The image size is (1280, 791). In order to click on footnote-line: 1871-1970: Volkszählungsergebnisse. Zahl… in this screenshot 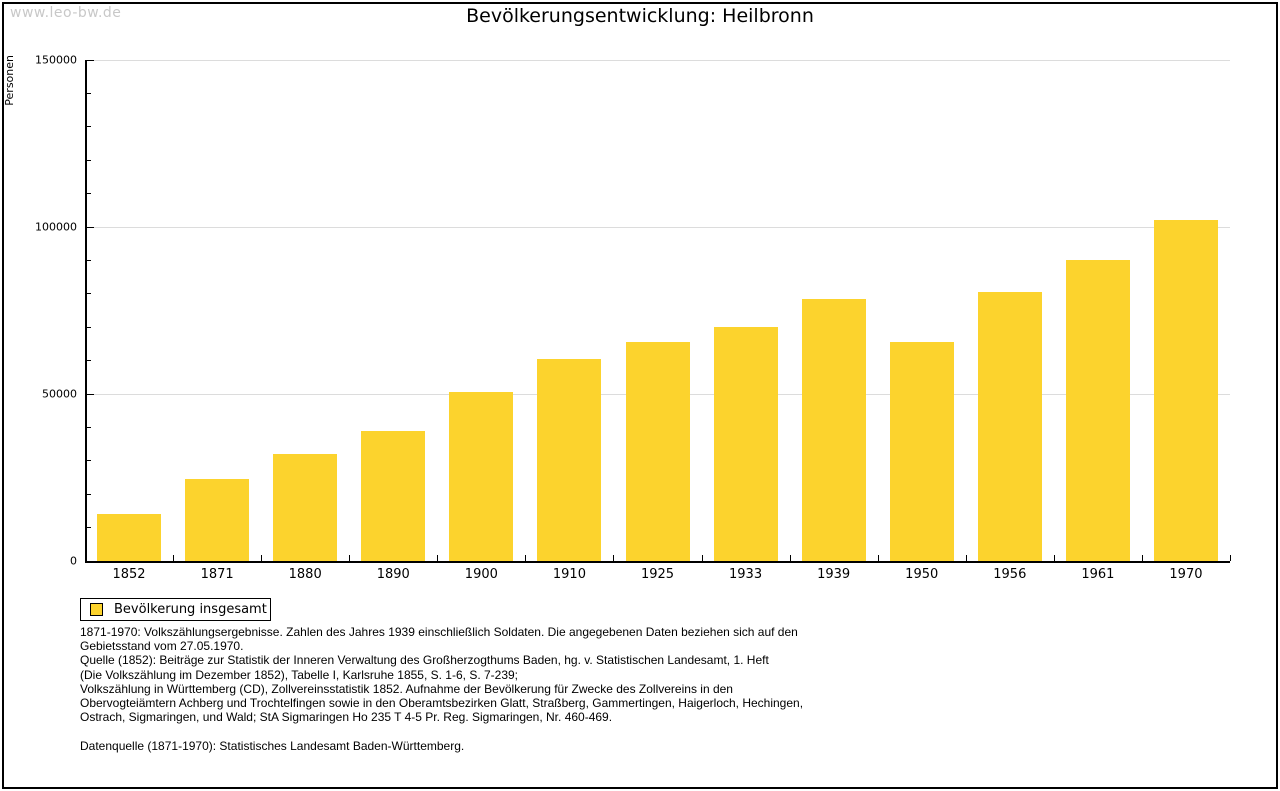, I will do `click(439, 632)`.